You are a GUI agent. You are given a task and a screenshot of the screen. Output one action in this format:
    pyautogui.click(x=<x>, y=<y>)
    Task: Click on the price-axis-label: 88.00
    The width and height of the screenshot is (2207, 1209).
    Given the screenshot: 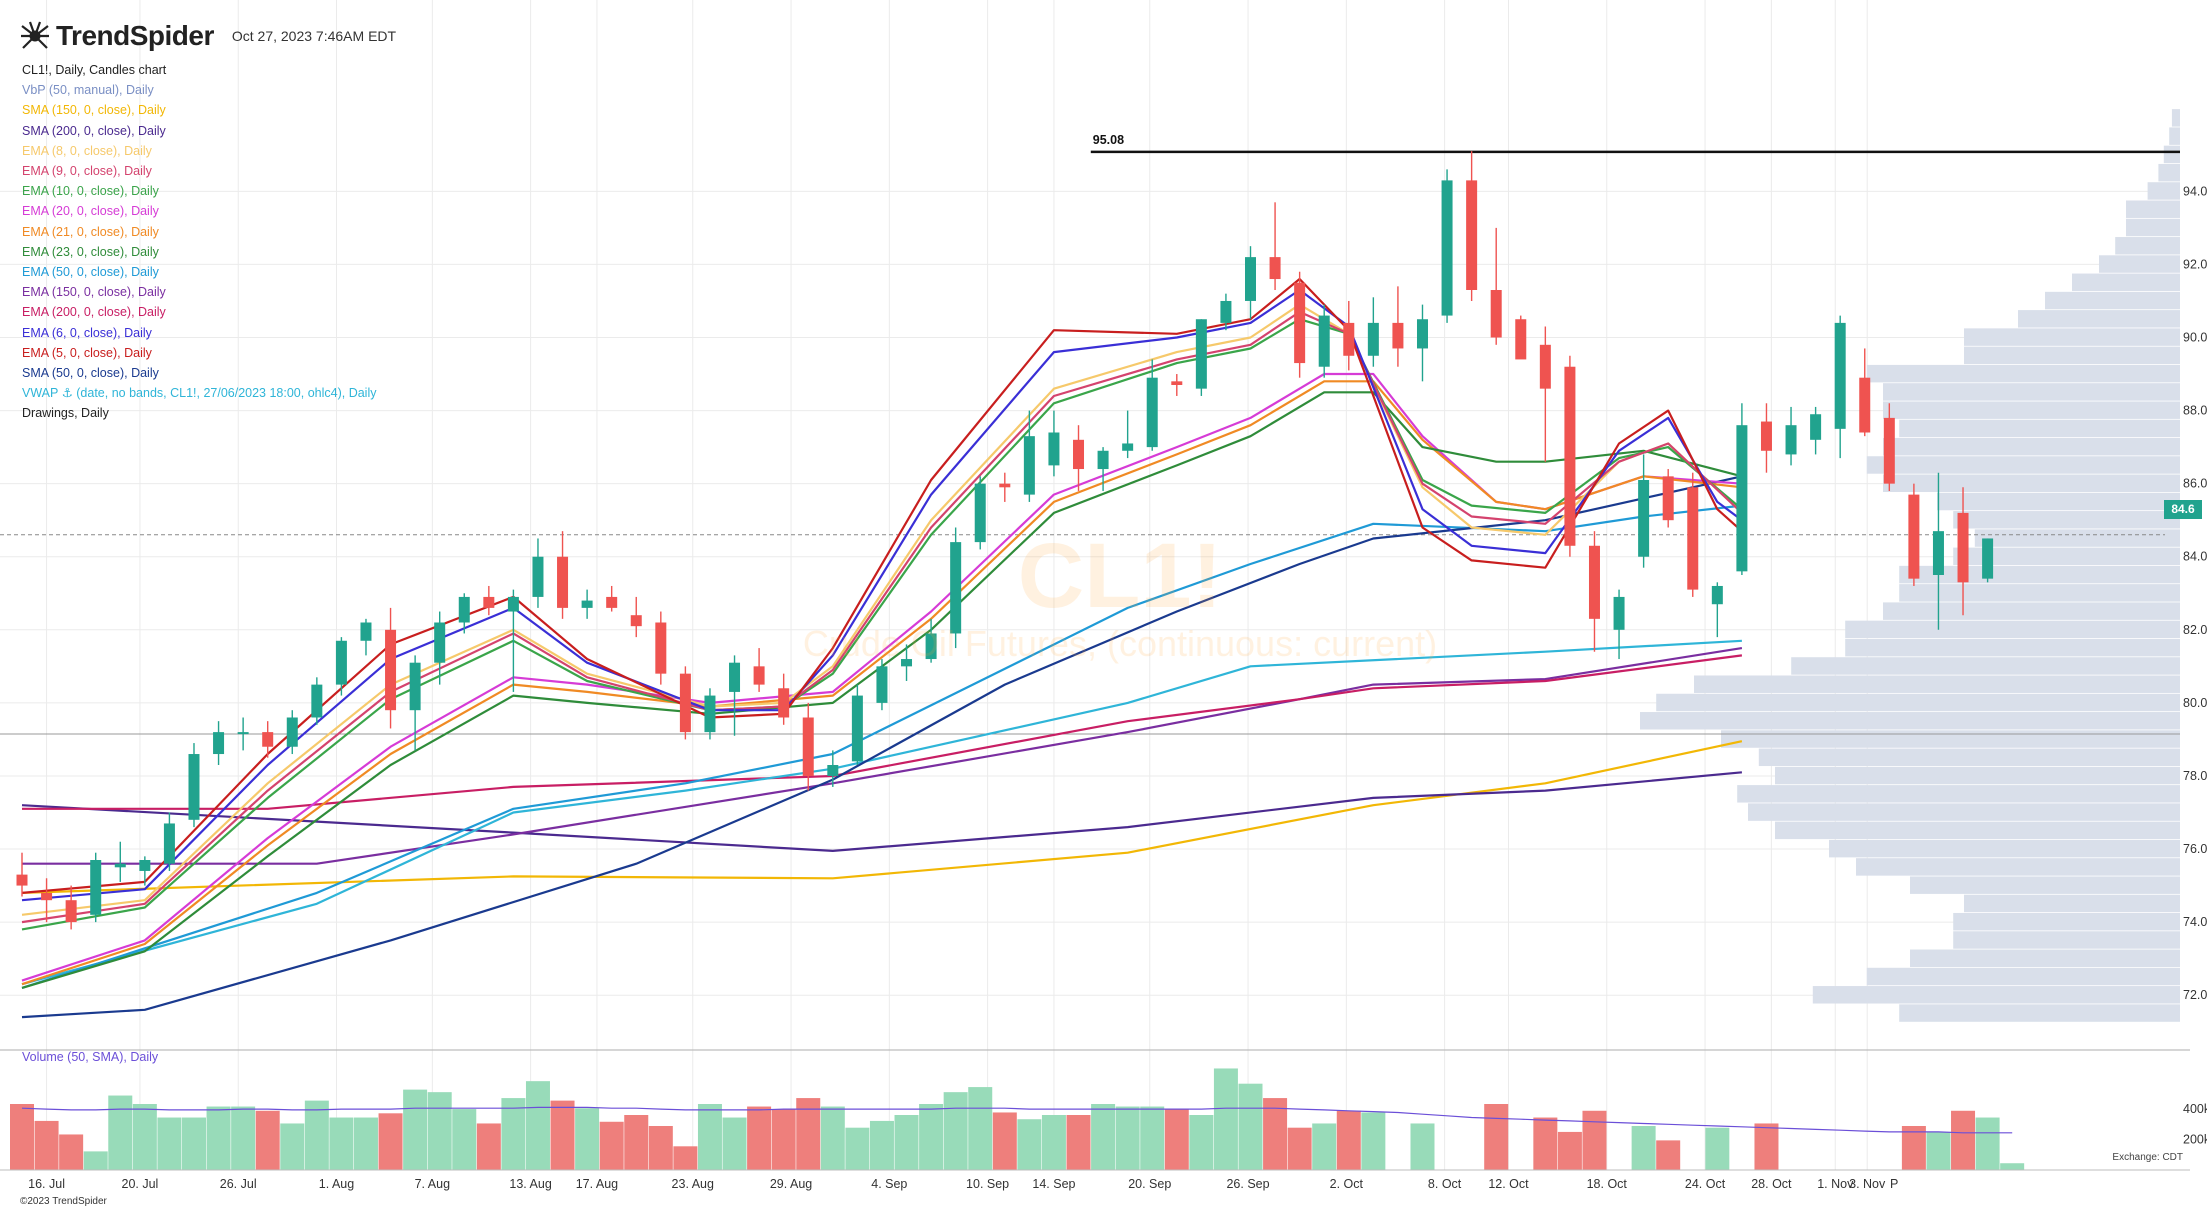 What is the action you would take?
    pyautogui.click(x=2195, y=411)
    